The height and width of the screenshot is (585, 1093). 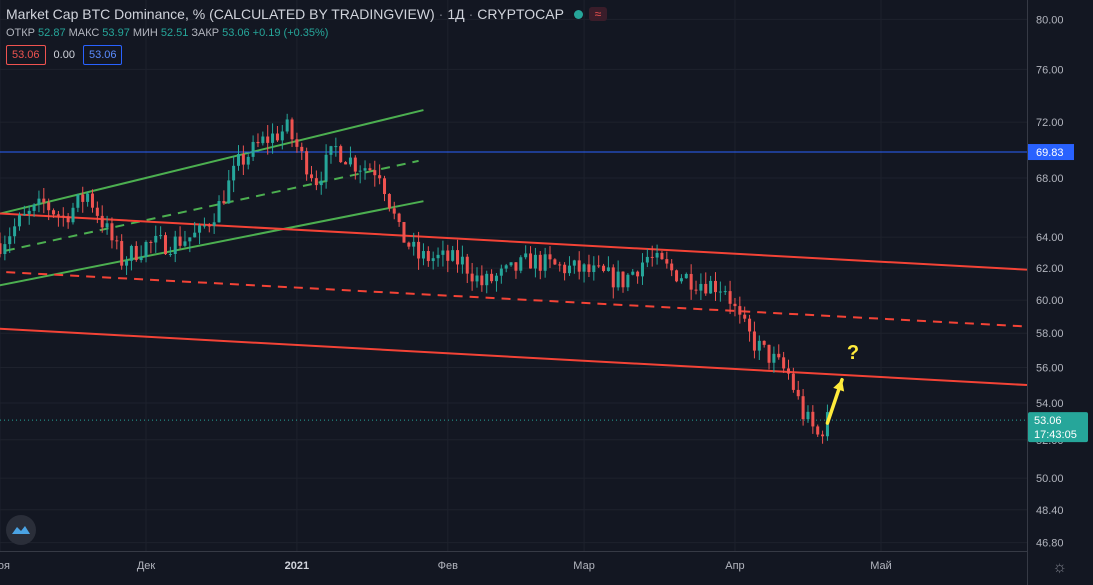 What do you see at coordinates (64, 55) in the screenshot?
I see `spread-badge: 0.00` at bounding box center [64, 55].